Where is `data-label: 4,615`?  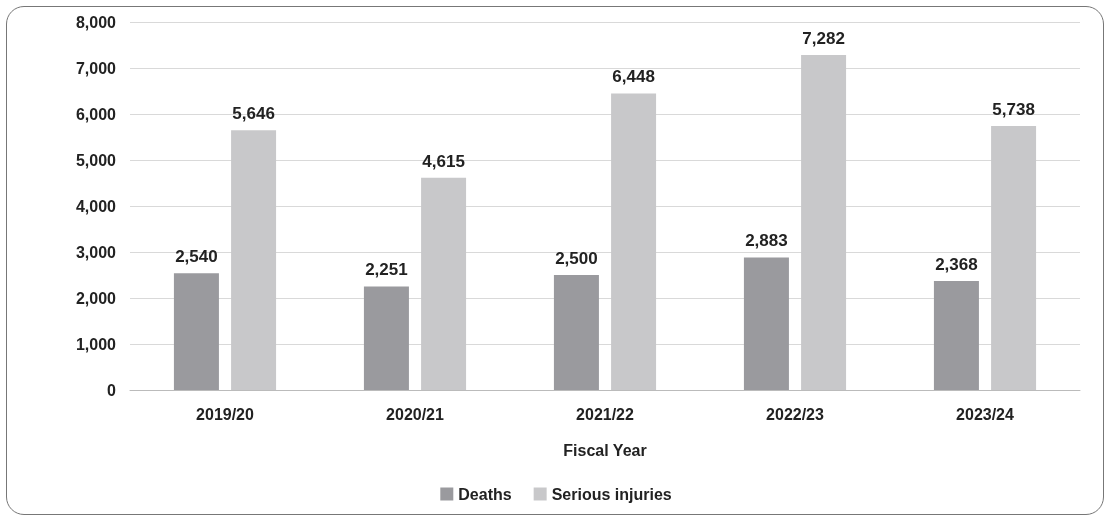
data-label: 4,615 is located at coordinates (443, 161).